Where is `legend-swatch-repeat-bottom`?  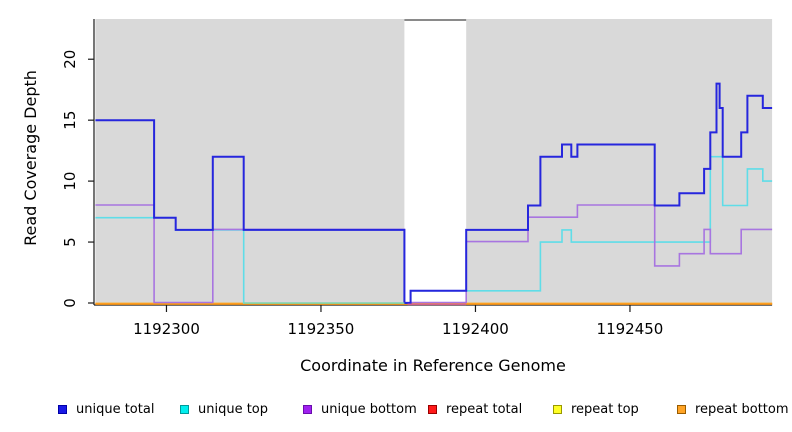
legend-swatch-repeat-bottom is located at coordinates (681, 409).